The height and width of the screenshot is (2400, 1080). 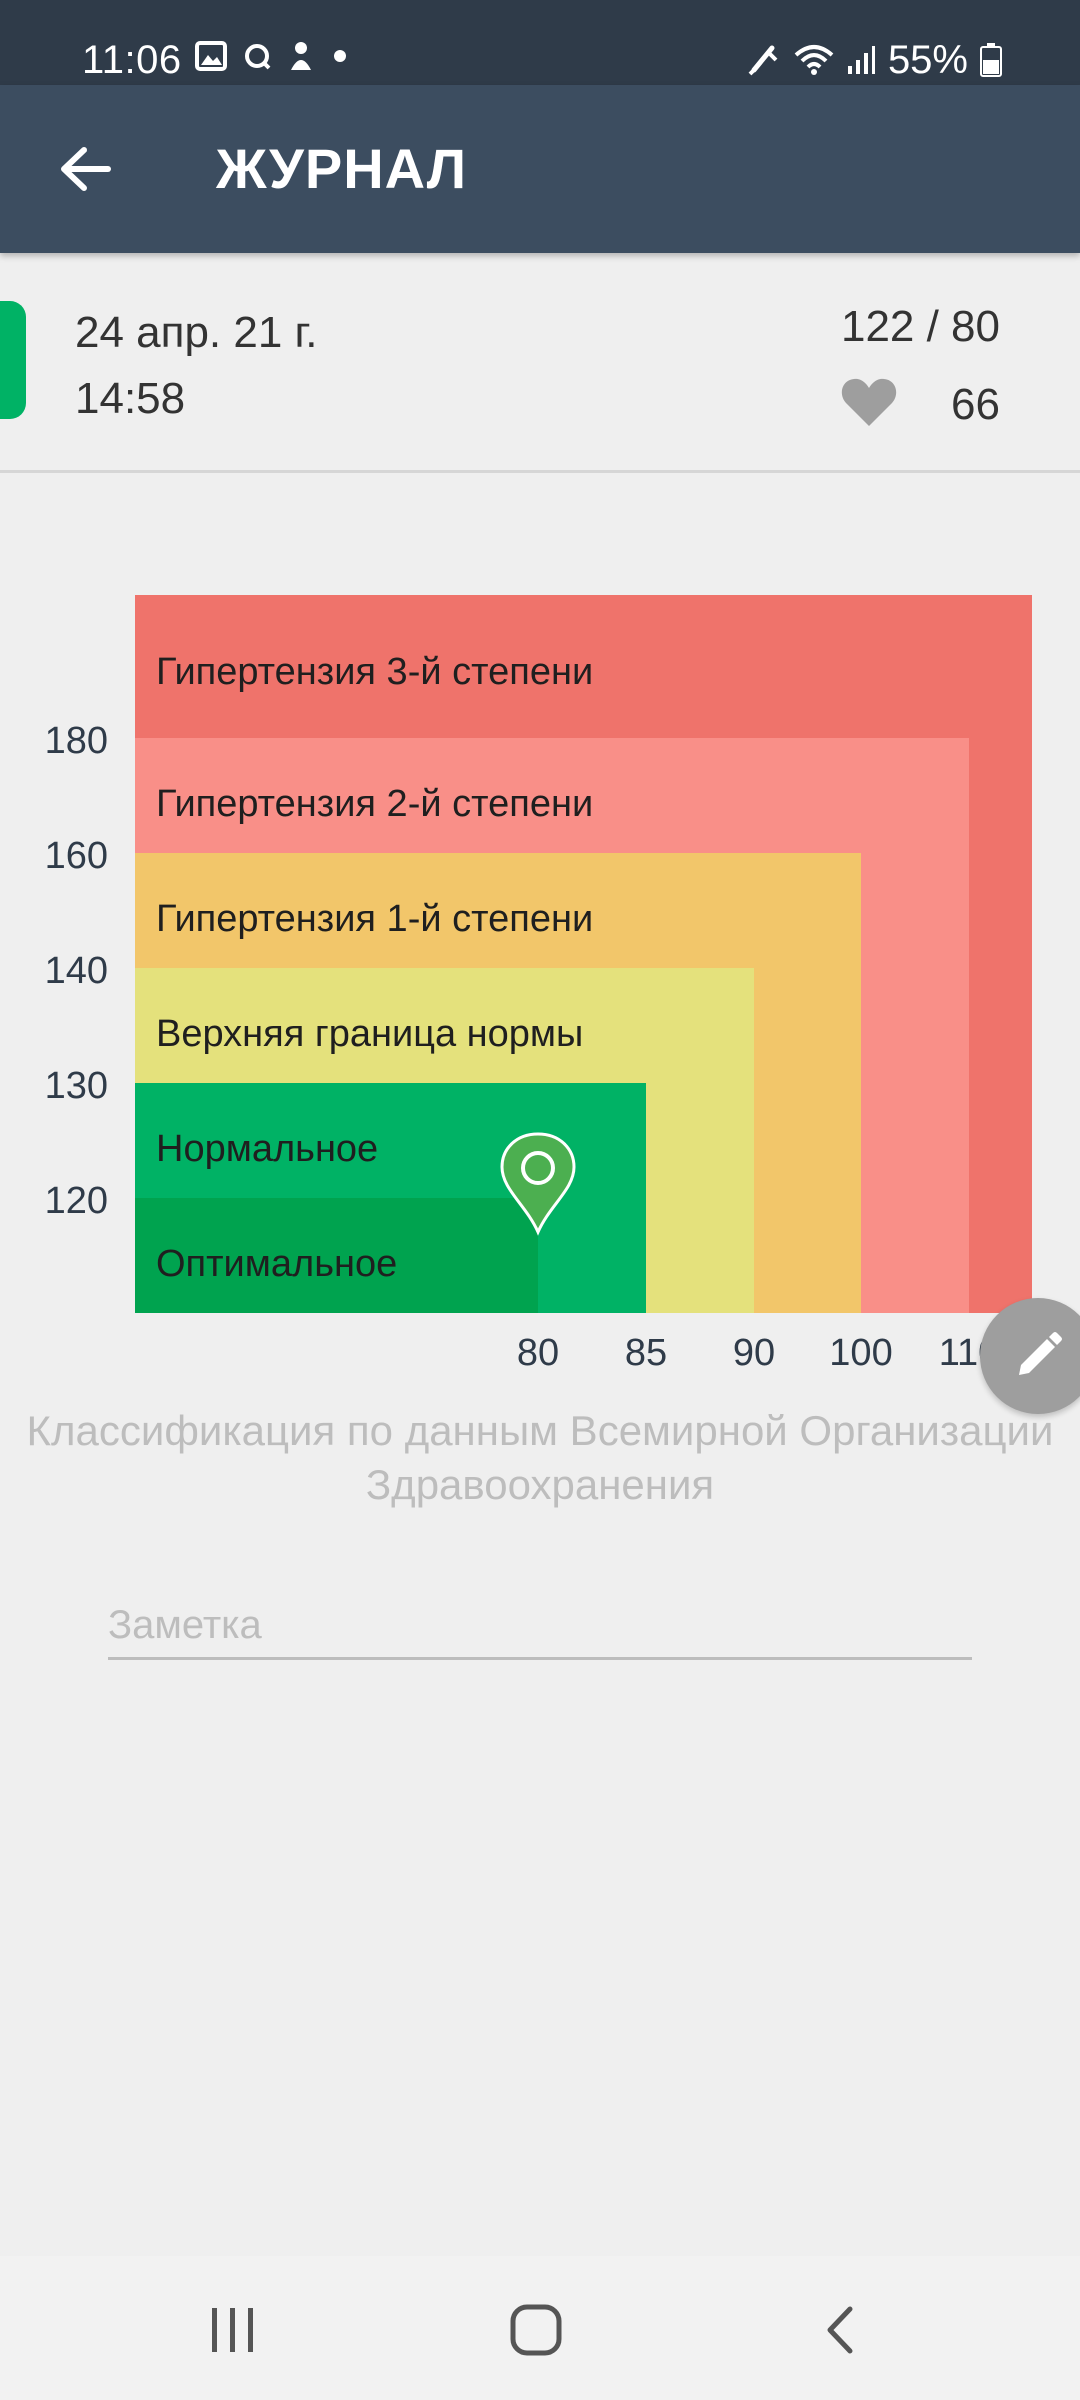 I want to click on y-tick-label: 160, so click(x=76, y=856).